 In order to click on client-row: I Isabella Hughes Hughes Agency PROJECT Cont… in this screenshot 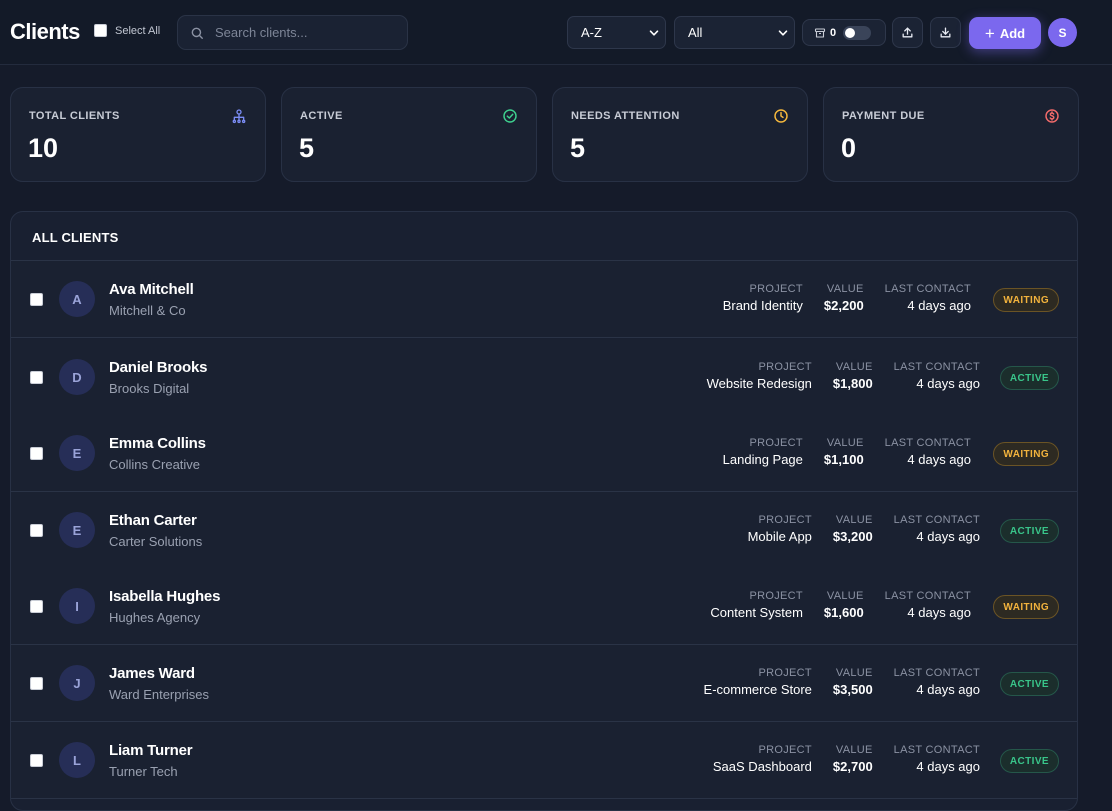, I will do `click(544, 606)`.